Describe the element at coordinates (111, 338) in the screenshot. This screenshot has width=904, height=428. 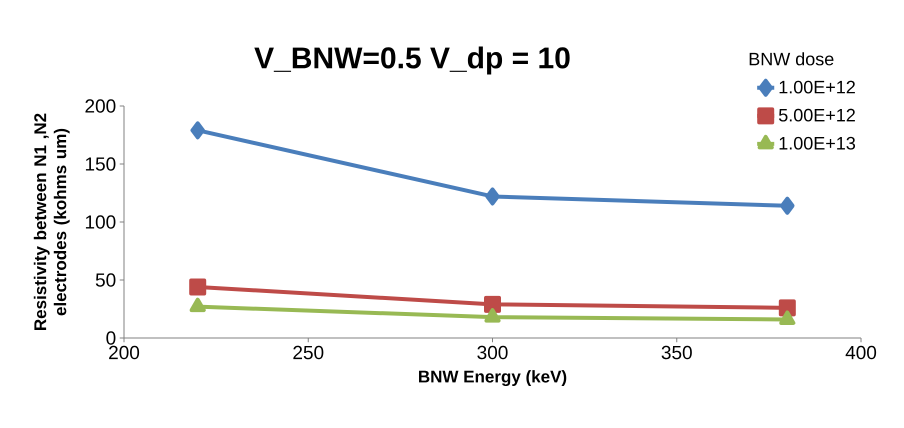
I see `y-tick-label: 0` at that location.